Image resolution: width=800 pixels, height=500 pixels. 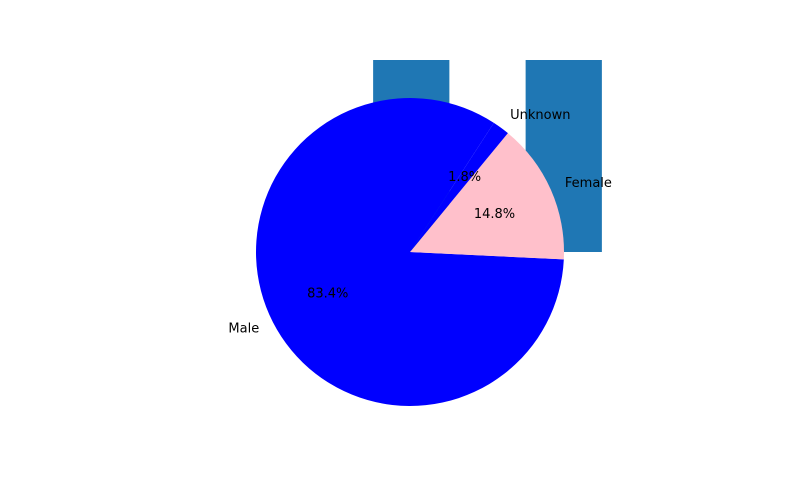 What do you see at coordinates (464, 177) in the screenshot?
I see `slice-percent-unknown: 1.8%` at bounding box center [464, 177].